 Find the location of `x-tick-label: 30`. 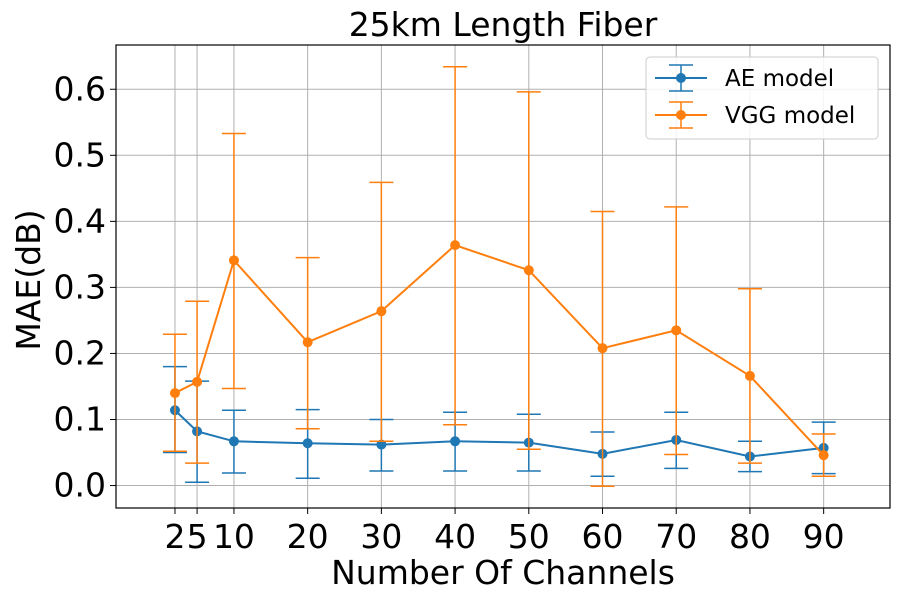

x-tick-label: 30 is located at coordinates (381, 536).